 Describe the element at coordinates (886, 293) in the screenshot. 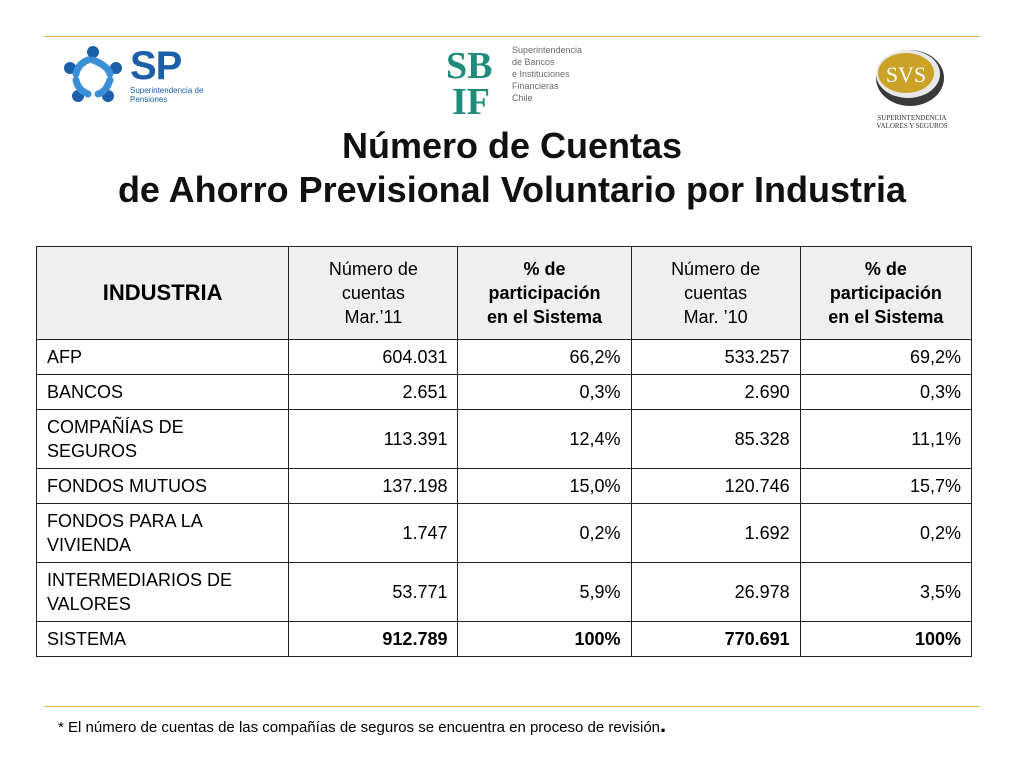

I see `header-pct-mar10: % de participación en el Sistema` at that location.